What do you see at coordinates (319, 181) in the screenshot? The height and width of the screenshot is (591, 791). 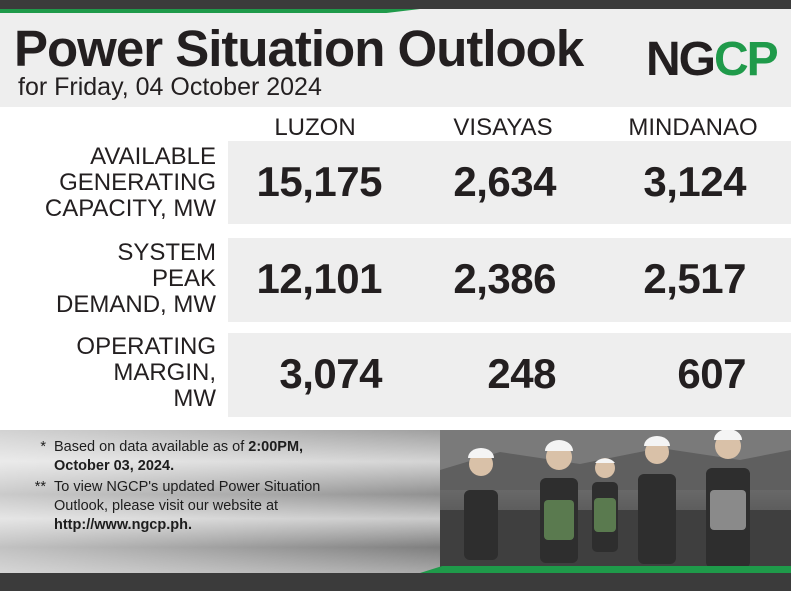 I see `value-luzon-capacity: 15,175` at bounding box center [319, 181].